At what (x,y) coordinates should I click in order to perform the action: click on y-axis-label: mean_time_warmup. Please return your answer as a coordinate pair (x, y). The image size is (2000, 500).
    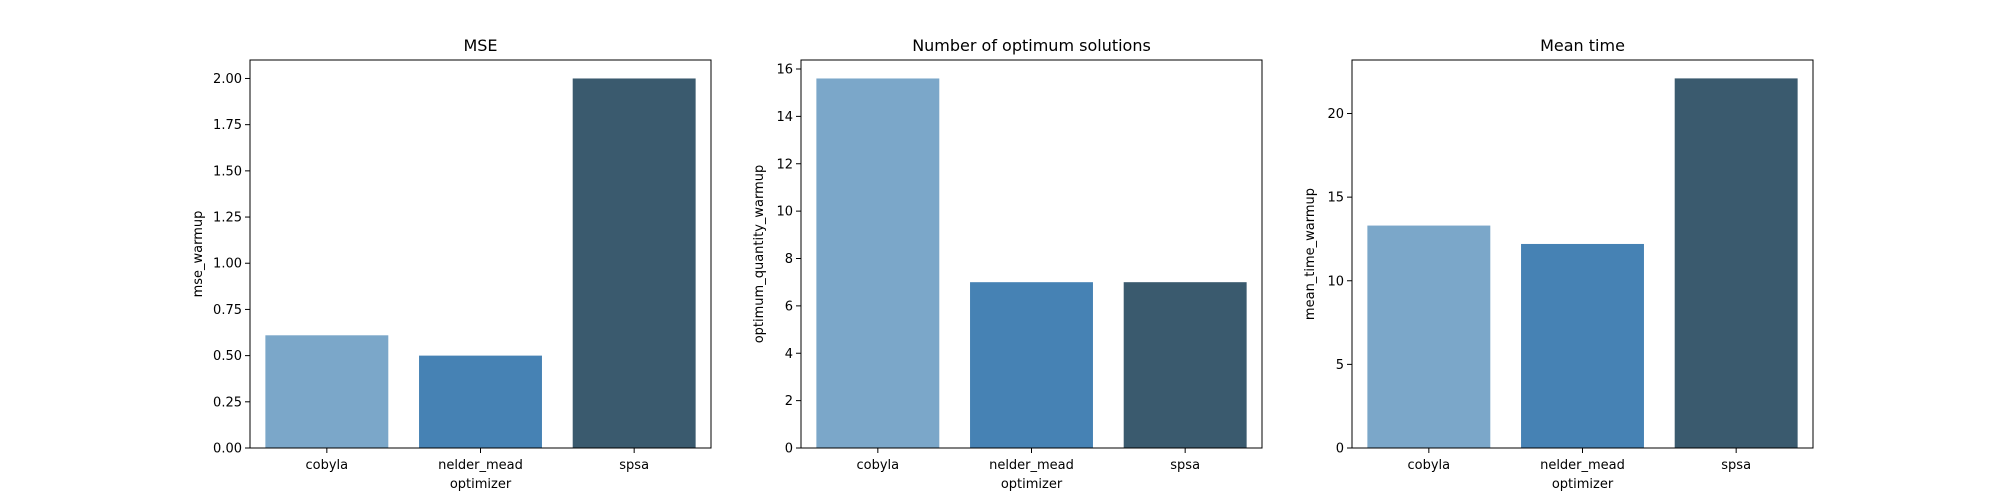
    Looking at the image, I should click on (1310, 254).